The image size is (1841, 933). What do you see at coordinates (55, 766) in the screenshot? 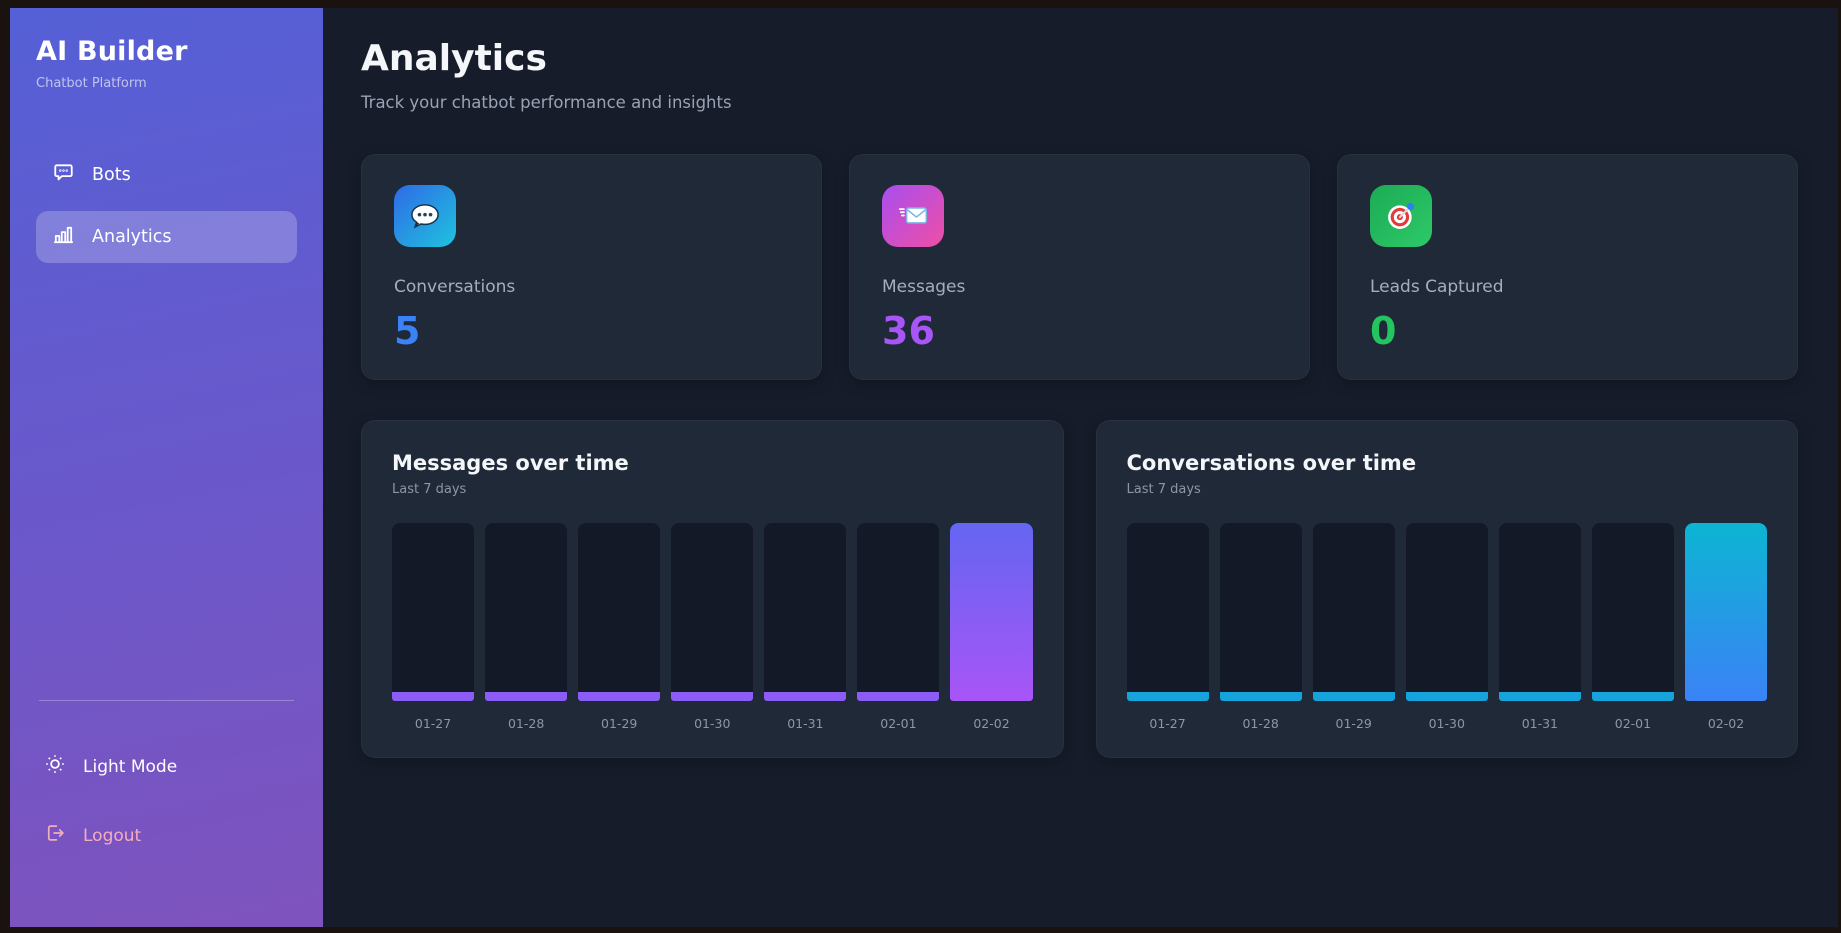
I see `sun-icon` at bounding box center [55, 766].